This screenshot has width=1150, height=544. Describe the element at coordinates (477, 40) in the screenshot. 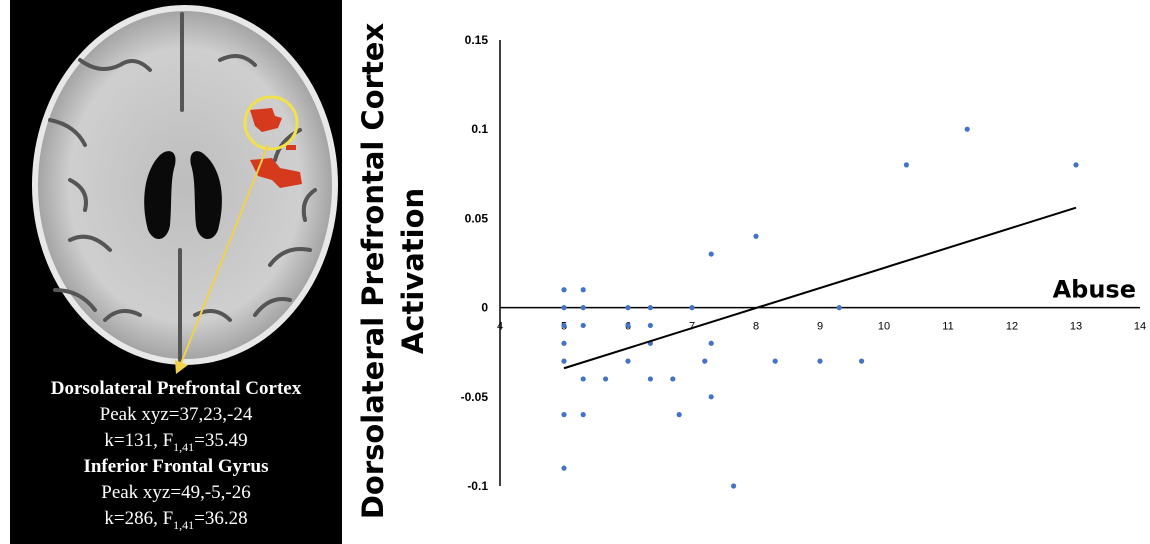

I see `y-tick-label: 0.15` at that location.